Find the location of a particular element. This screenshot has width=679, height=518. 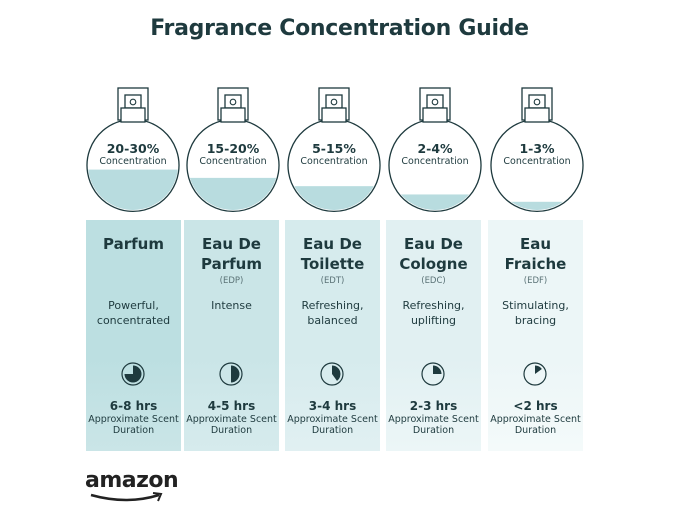

fragrance-abbr: (EDT) is located at coordinates (332, 281).